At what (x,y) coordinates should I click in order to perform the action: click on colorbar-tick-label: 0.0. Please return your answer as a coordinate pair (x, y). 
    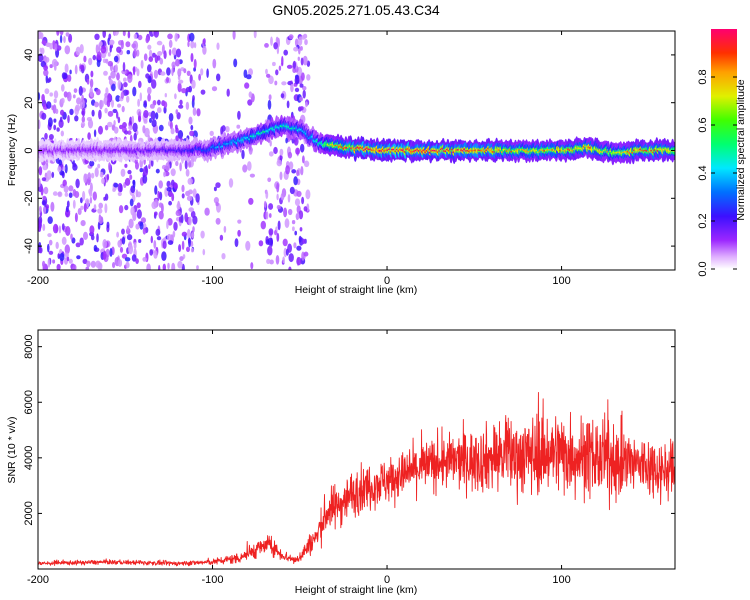
    Looking at the image, I should click on (703, 268).